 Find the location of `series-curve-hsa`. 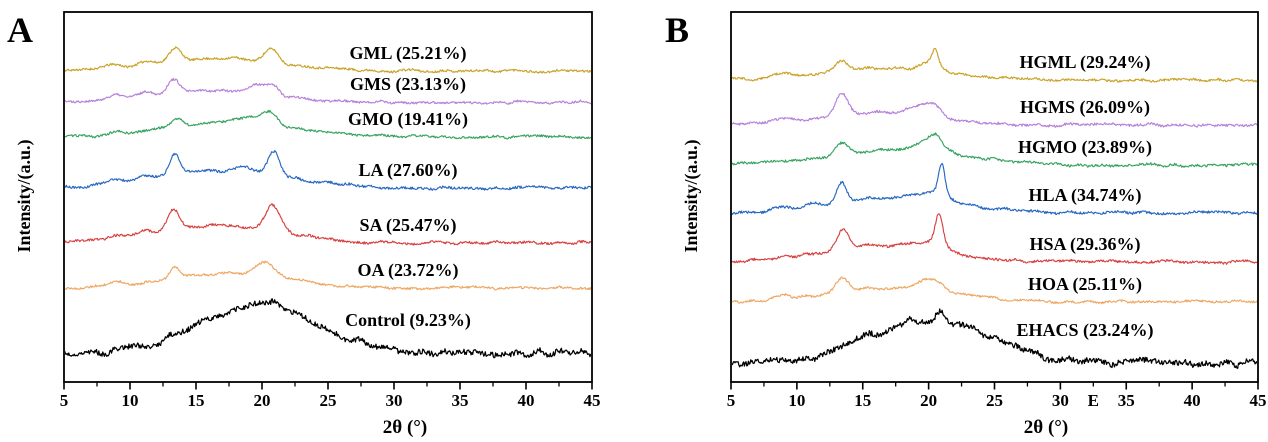

series-curve-hsa is located at coordinates (994, 239).